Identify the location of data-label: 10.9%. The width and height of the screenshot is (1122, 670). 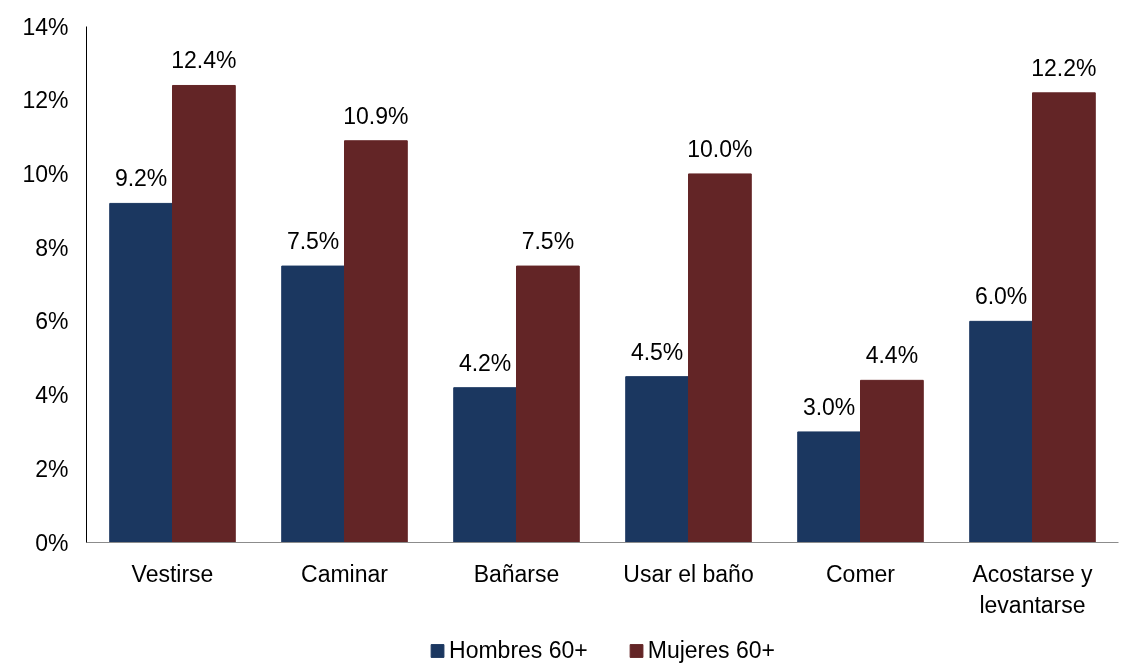
(376, 115).